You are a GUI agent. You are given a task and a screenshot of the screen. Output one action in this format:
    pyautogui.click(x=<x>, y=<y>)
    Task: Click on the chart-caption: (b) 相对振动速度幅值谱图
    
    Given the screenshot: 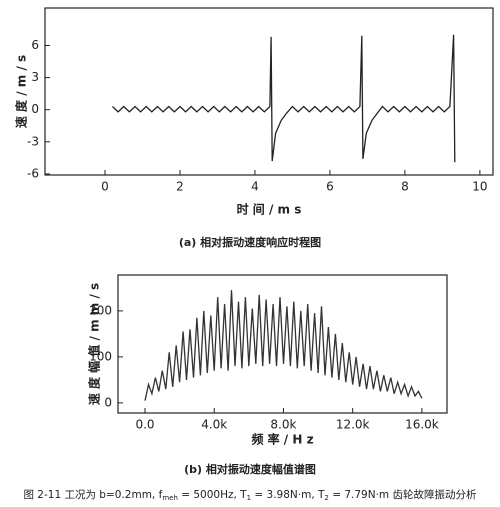 What is the action you would take?
    pyautogui.click(x=250, y=469)
    